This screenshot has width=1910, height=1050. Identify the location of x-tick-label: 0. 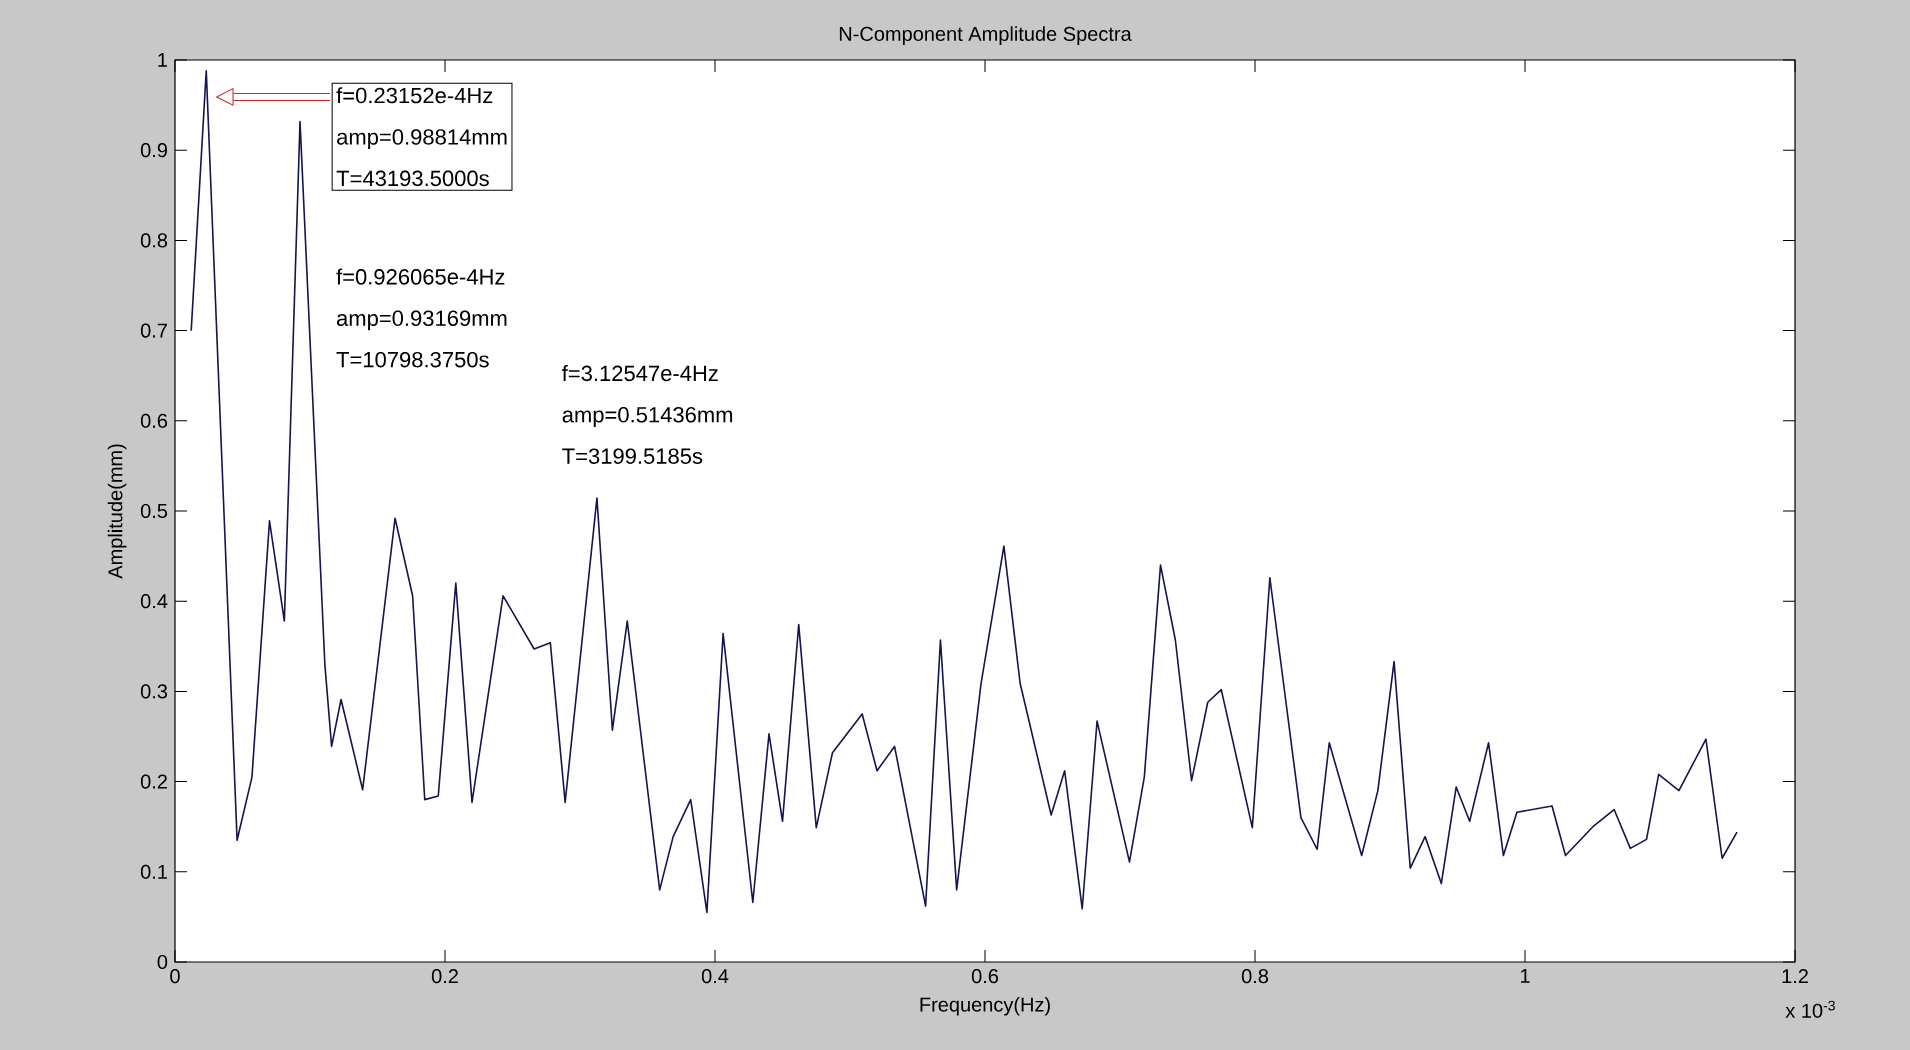
(175, 976).